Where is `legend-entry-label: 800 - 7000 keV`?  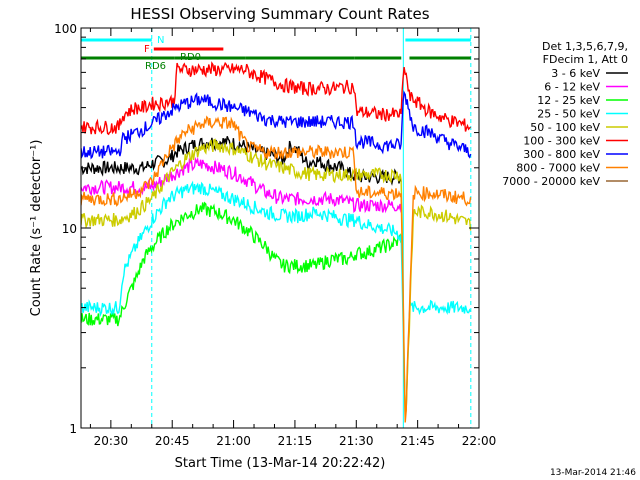 legend-entry-label: 800 - 7000 keV is located at coordinates (558, 168).